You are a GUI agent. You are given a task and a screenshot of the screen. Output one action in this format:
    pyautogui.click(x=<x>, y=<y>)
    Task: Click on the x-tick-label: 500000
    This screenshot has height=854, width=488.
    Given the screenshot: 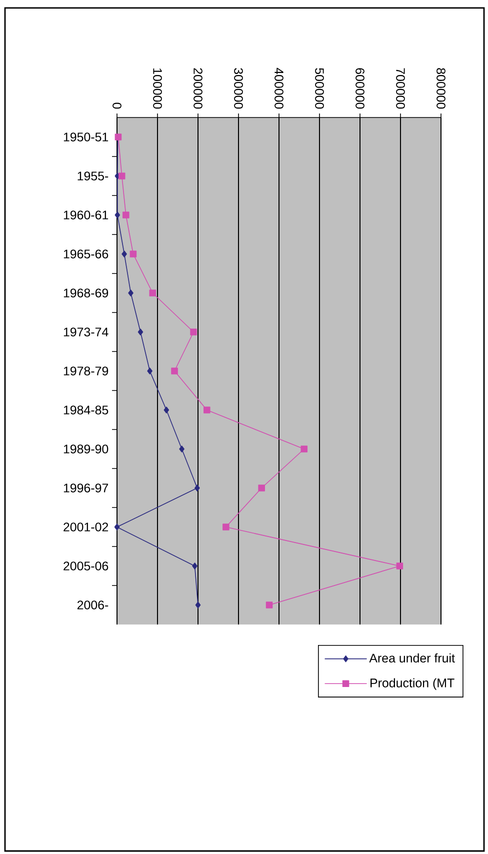 What is the action you would take?
    pyautogui.click(x=319, y=88)
    